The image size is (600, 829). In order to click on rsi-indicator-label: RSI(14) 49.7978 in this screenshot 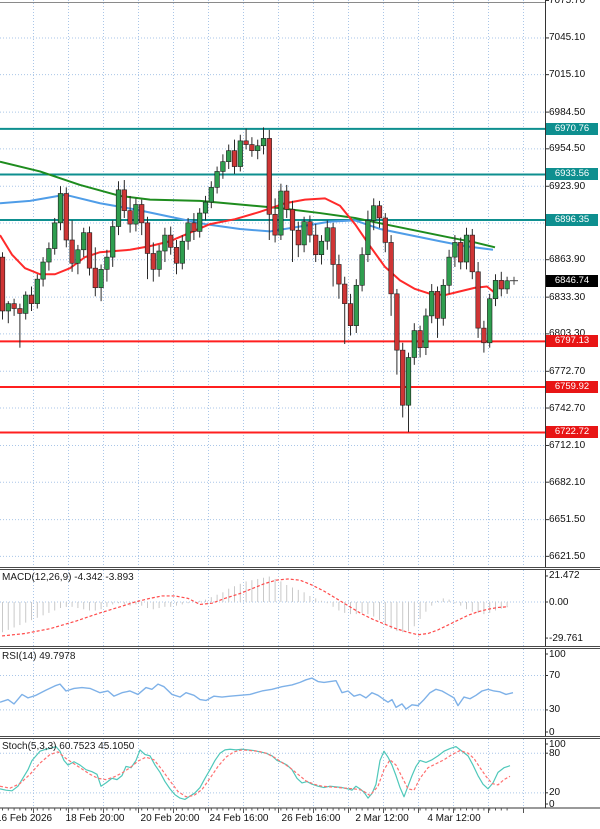, I will do `click(39, 656)`.